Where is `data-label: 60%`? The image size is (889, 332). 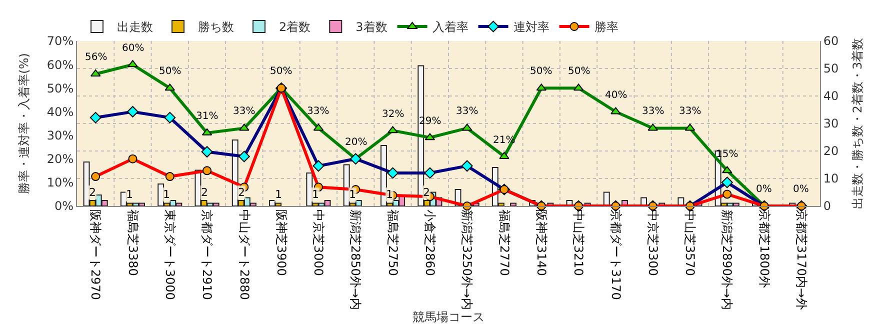
data-label: 60% is located at coordinates (133, 48).